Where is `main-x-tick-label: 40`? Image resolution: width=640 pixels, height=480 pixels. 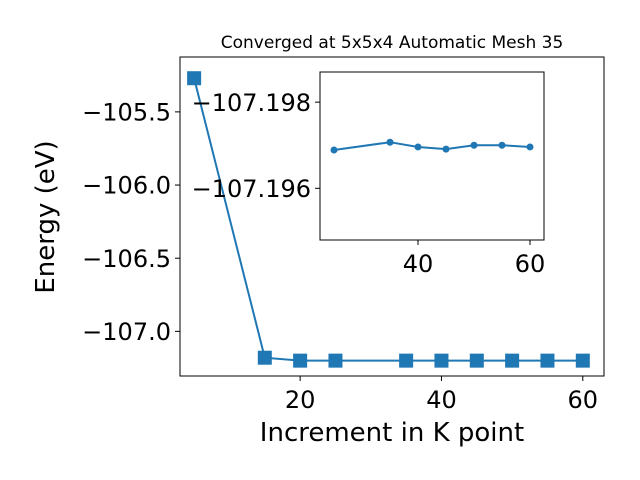
main-x-tick-label: 40 is located at coordinates (441, 400).